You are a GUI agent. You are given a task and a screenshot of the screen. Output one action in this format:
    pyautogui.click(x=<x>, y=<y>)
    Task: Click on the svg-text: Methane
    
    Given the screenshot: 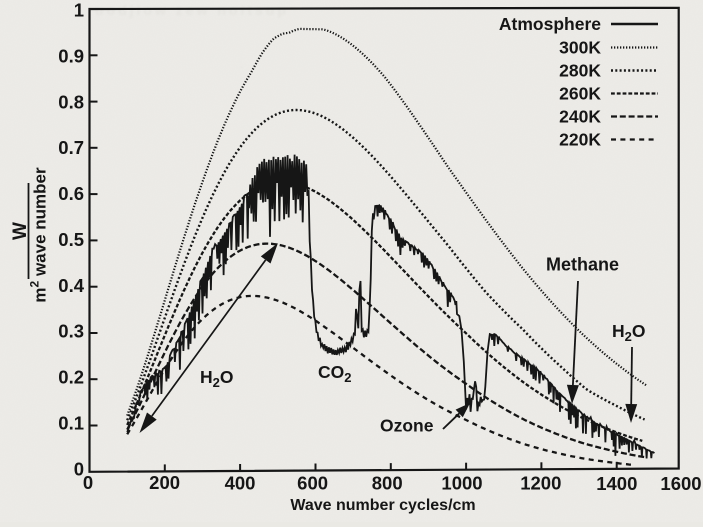 What is the action you would take?
    pyautogui.click(x=582, y=265)
    